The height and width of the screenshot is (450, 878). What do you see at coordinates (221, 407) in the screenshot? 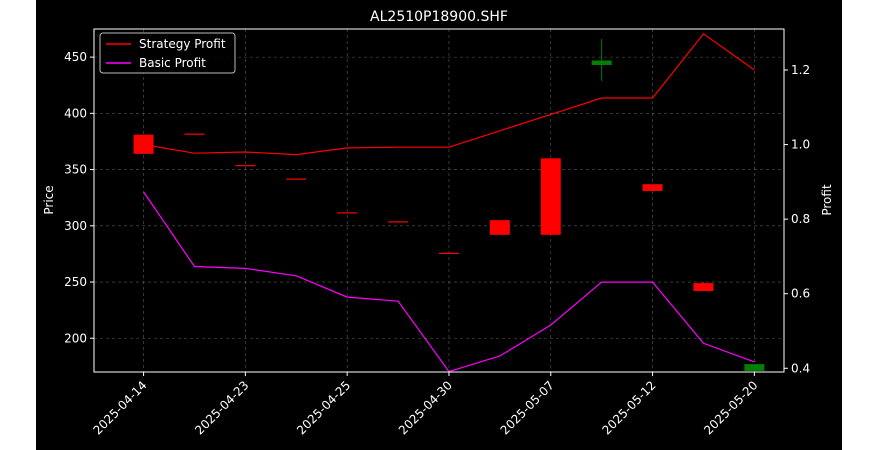
I see `x-tick-label-1: 2025-04-23` at bounding box center [221, 407].